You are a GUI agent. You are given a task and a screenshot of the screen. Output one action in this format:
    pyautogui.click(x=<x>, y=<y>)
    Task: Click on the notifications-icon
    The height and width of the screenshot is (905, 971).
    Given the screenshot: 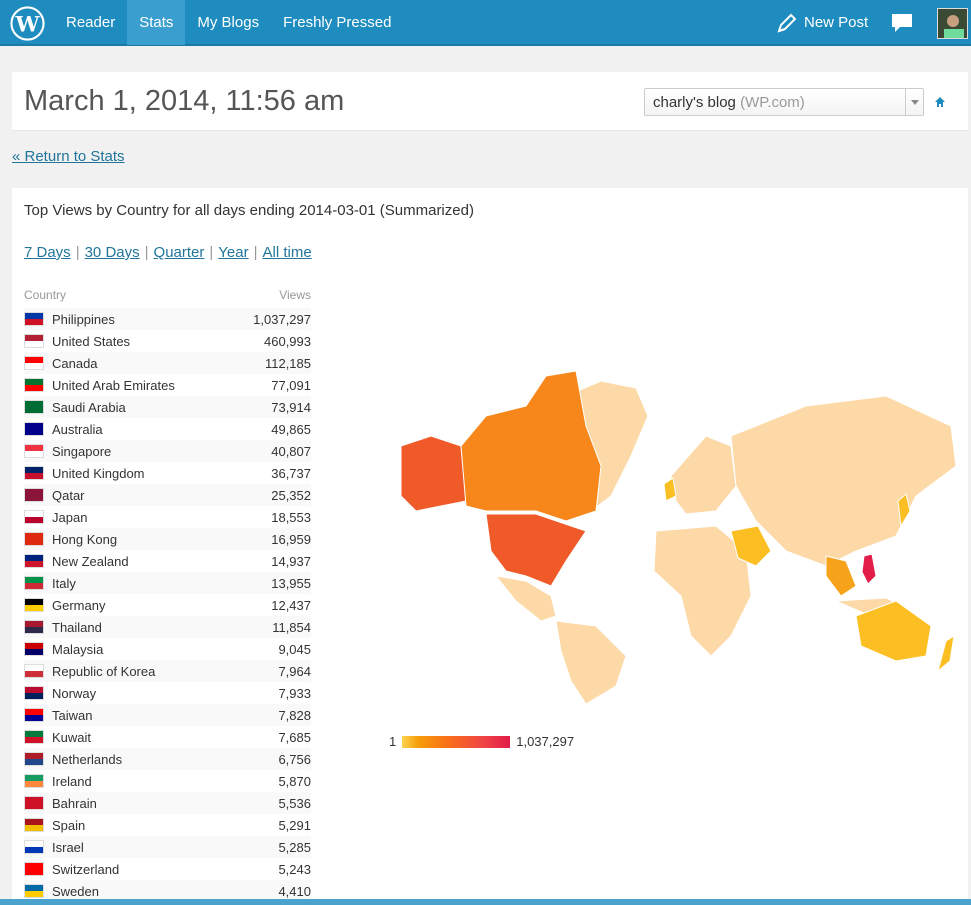 What is the action you would take?
    pyautogui.click(x=902, y=23)
    